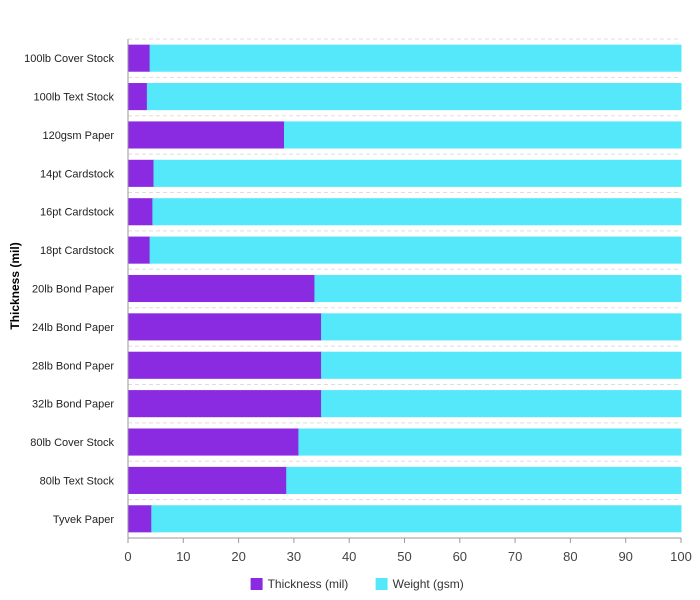 This screenshot has height=600, width=700. I want to click on legend: Thickness (mil) Weight (gsm), so click(357, 584).